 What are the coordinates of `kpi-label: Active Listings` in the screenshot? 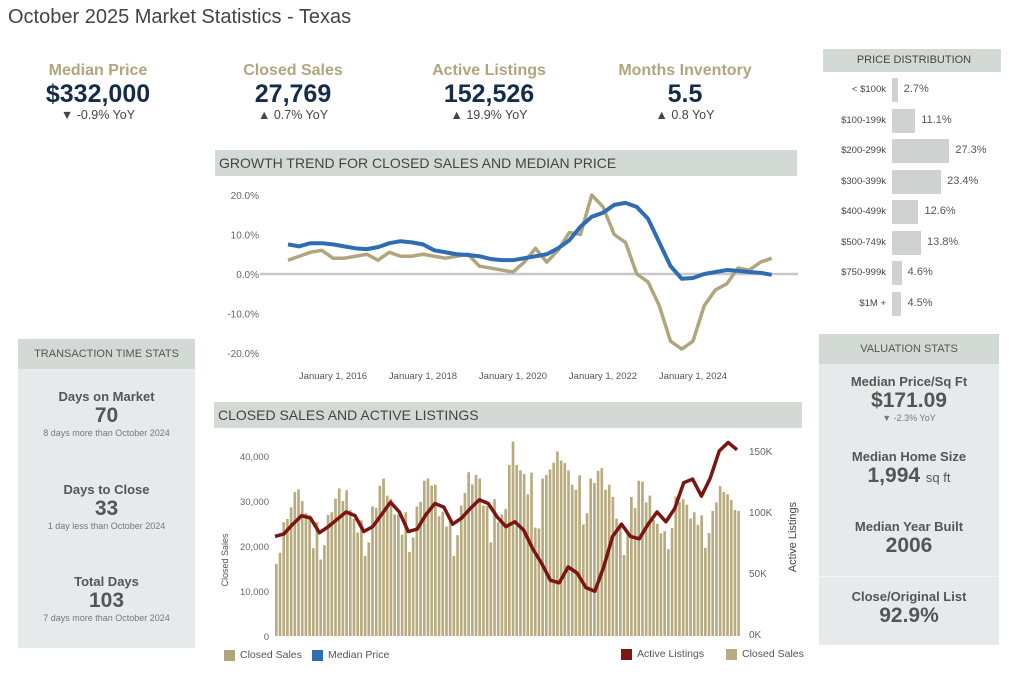 It's located at (489, 70).